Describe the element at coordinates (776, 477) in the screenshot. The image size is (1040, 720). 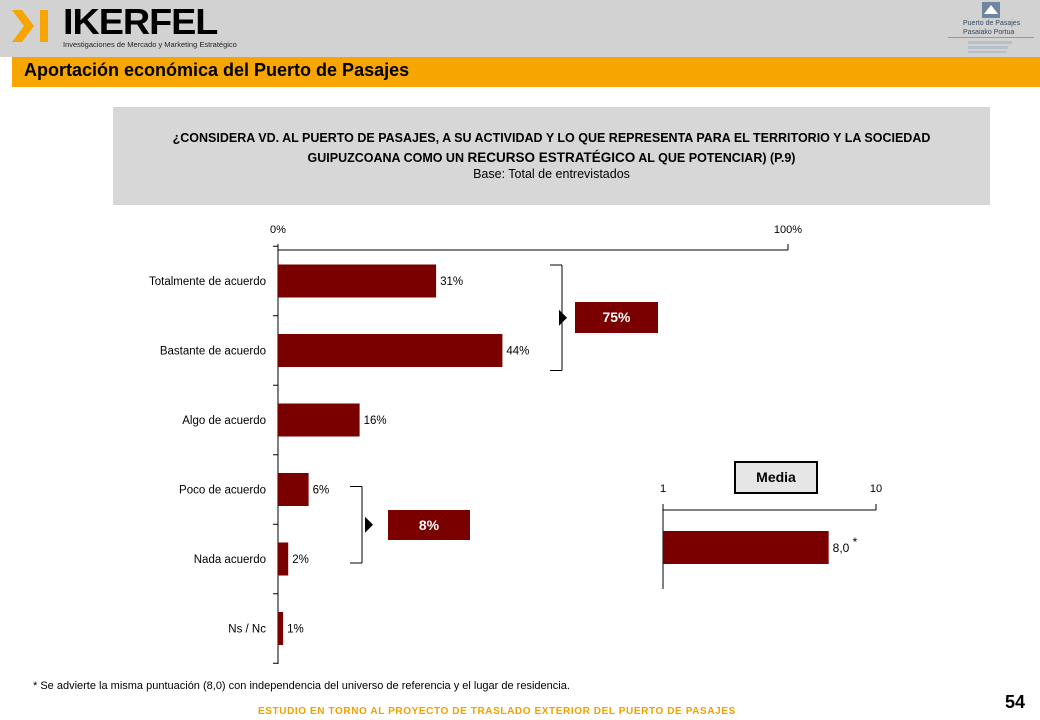
I see `mean-chart-title: Media` at that location.